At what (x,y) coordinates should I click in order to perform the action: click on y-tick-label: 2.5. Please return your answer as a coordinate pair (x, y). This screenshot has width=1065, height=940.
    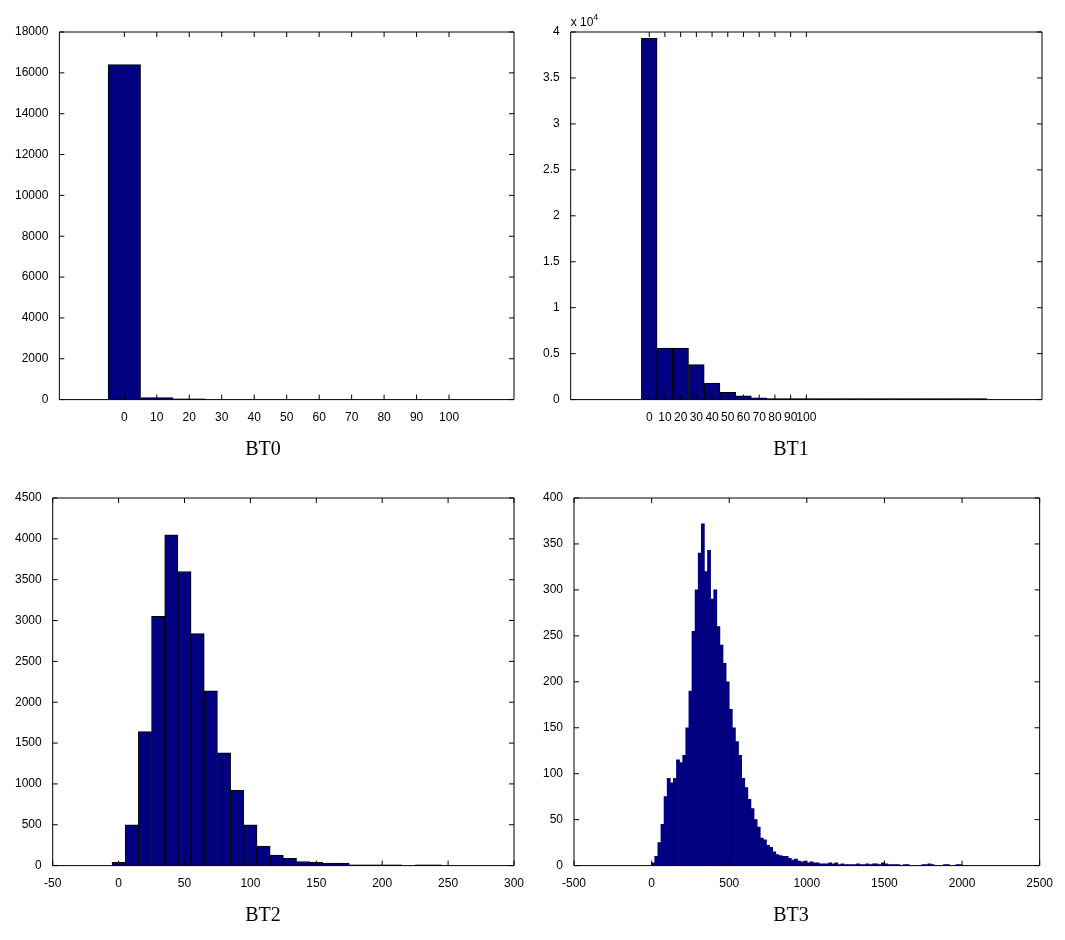
    Looking at the image, I should click on (551, 169).